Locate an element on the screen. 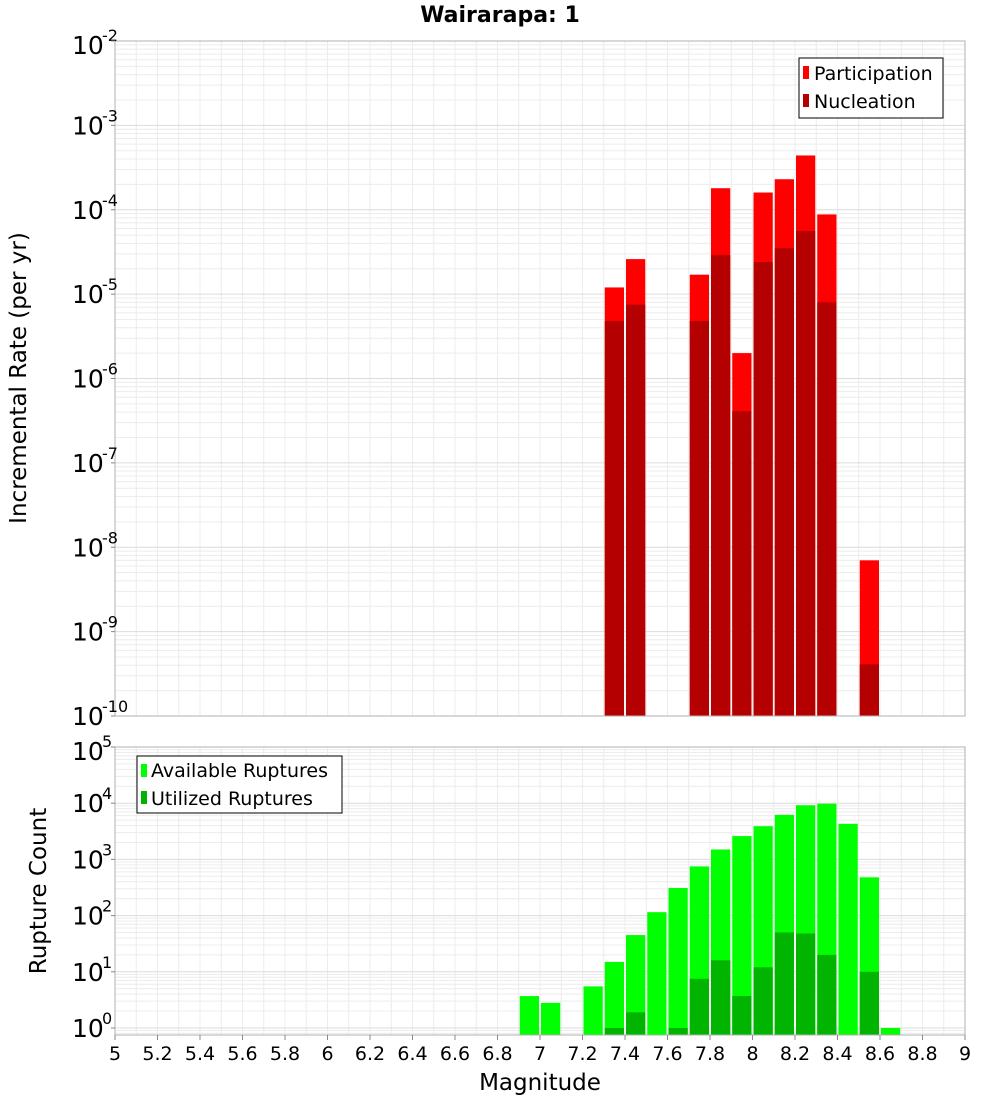  x-tick-label: 5.6 is located at coordinates (242, 1054).